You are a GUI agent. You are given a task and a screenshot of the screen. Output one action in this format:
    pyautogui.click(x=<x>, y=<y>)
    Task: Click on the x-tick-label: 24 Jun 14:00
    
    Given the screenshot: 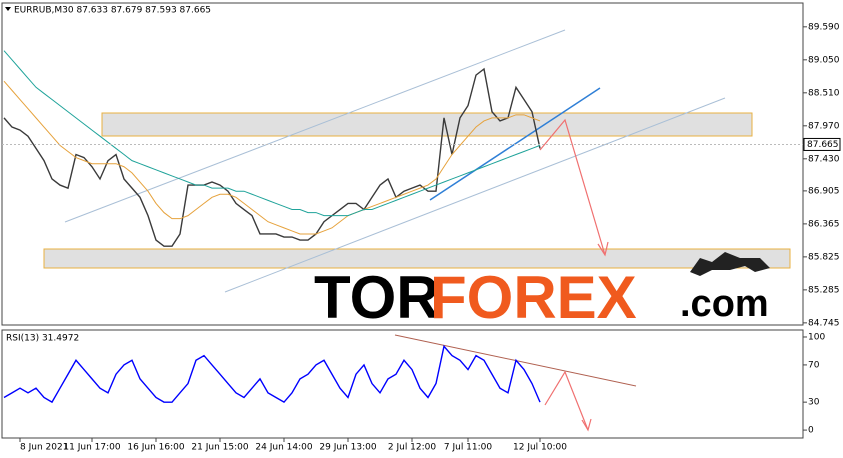 What is the action you would take?
    pyautogui.click(x=283, y=448)
    